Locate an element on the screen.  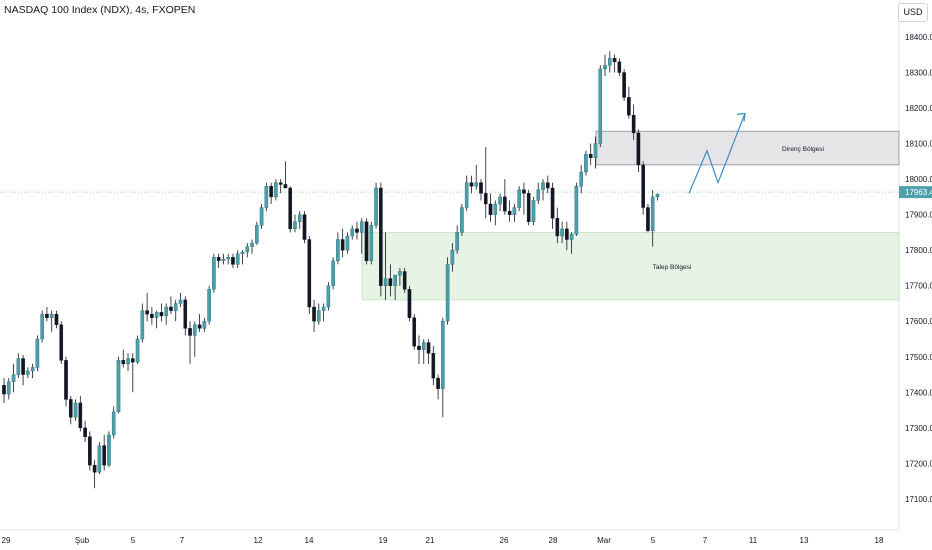
price-tick-label: 17600.0 is located at coordinates (918, 321).